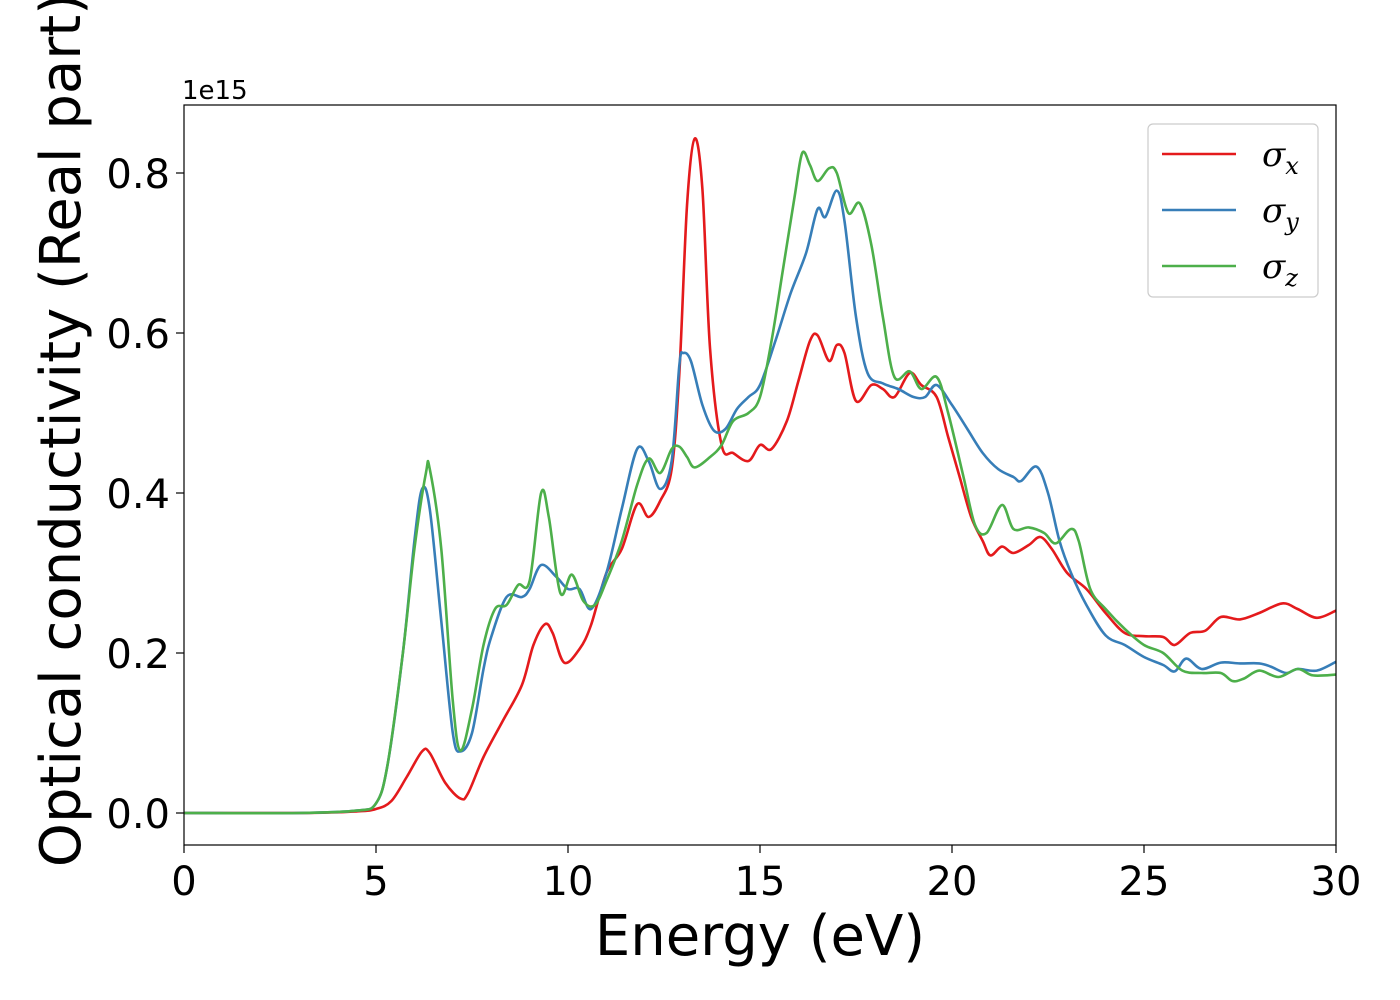 Image resolution: width=1400 pixels, height=1000 pixels. I want to click on y-tick-label: 0.0, so click(138, 815).